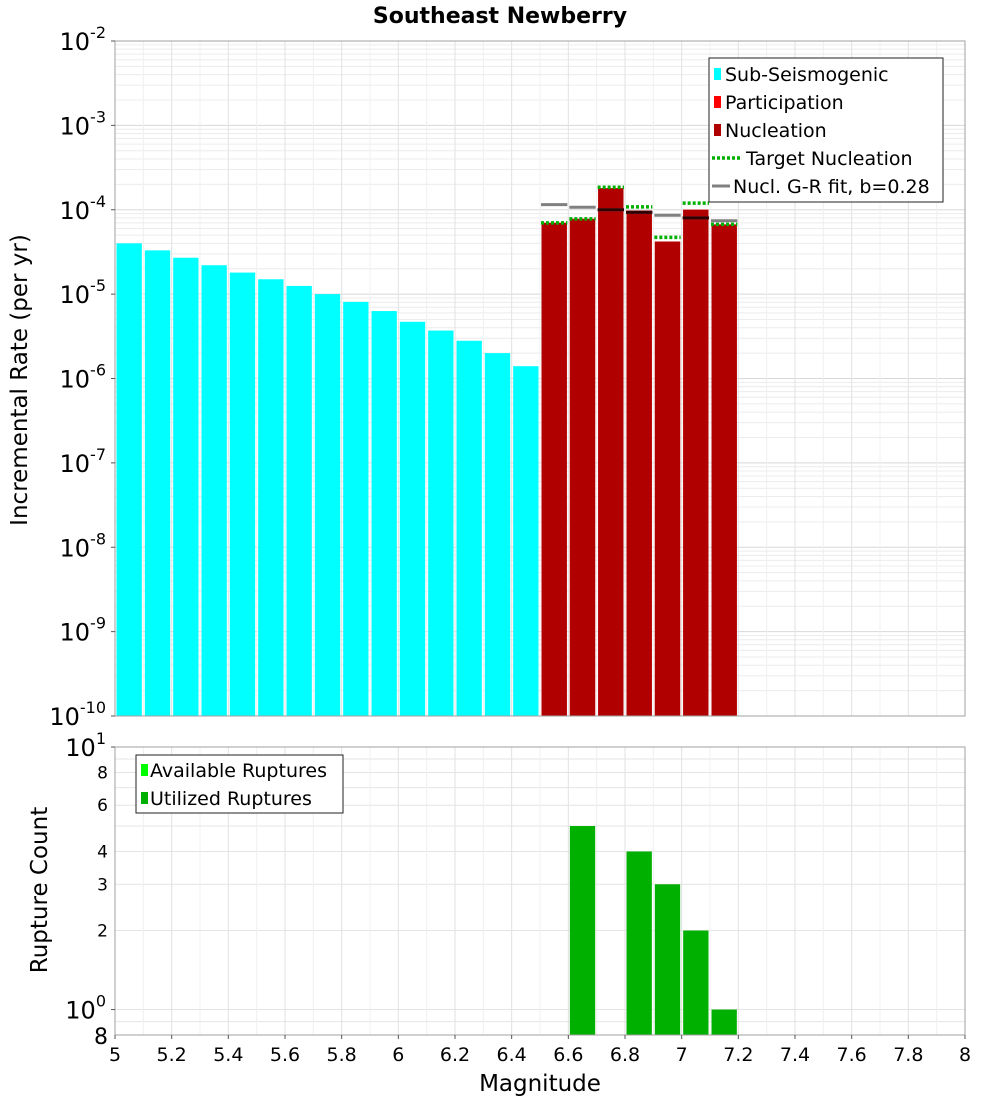 The height and width of the screenshot is (1100, 1000). What do you see at coordinates (829, 159) in the screenshot?
I see `legend-label: Target Nucleation` at bounding box center [829, 159].